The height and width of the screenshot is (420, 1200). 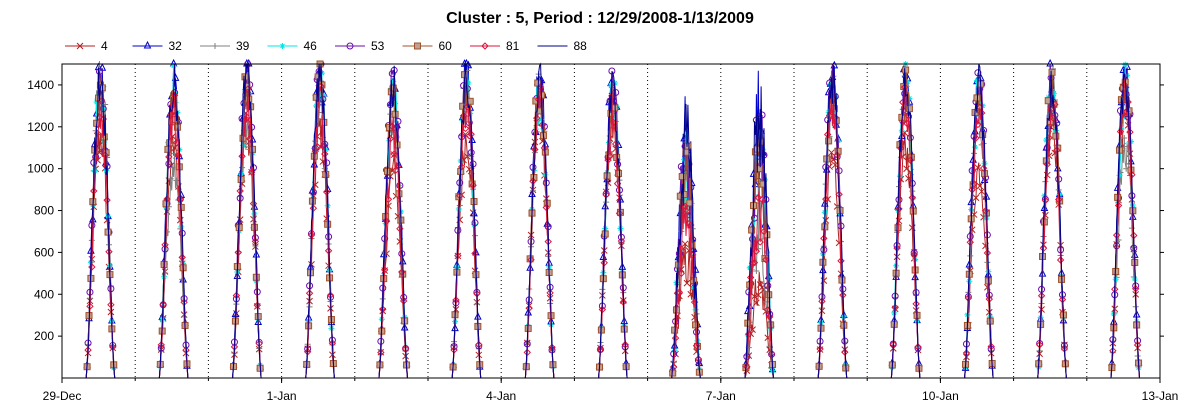 I want to click on y-tick-label: 600, so click(x=44, y=252).